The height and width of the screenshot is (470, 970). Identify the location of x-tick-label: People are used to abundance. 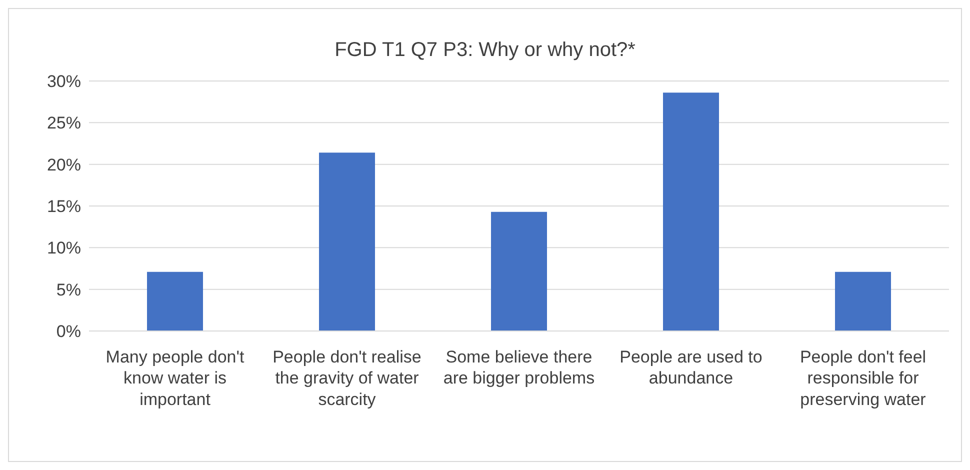
(691, 367).